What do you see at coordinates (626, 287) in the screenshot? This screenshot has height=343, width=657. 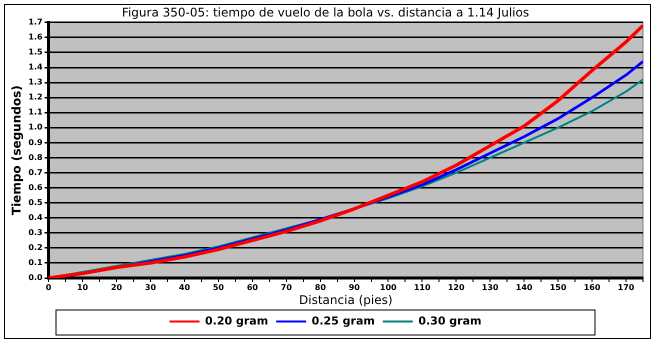 I see `x-tick-label: 170` at bounding box center [626, 287].